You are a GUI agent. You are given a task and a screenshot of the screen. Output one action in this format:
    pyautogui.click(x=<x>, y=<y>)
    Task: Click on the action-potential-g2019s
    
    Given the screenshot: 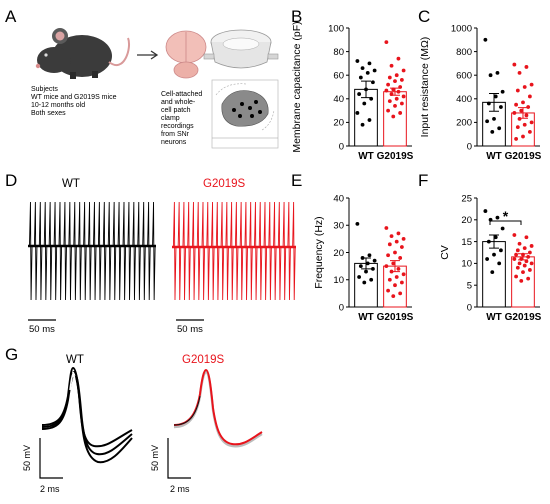 What is the action you would take?
    pyautogui.click(x=218, y=408)
    